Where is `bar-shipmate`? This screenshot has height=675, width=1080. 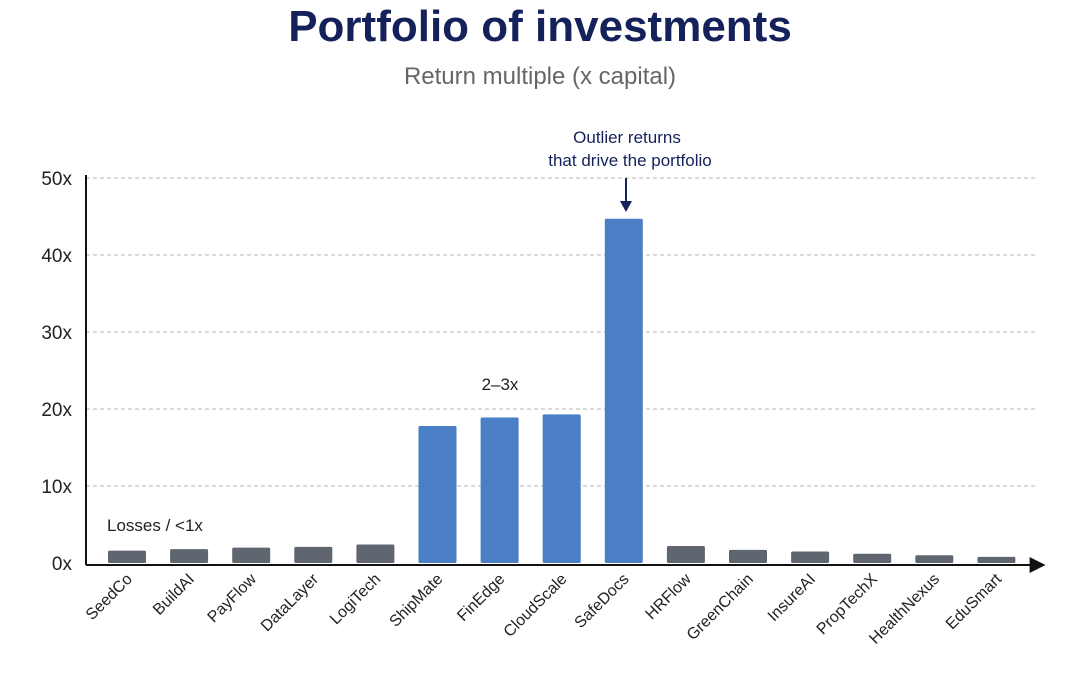
bar-shipmate is located at coordinates (437, 494).